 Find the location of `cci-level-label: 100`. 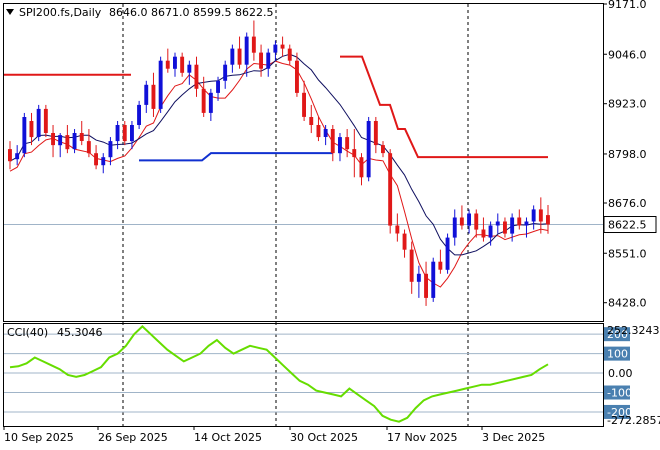

cci-level-label: 100 is located at coordinates (617, 354).